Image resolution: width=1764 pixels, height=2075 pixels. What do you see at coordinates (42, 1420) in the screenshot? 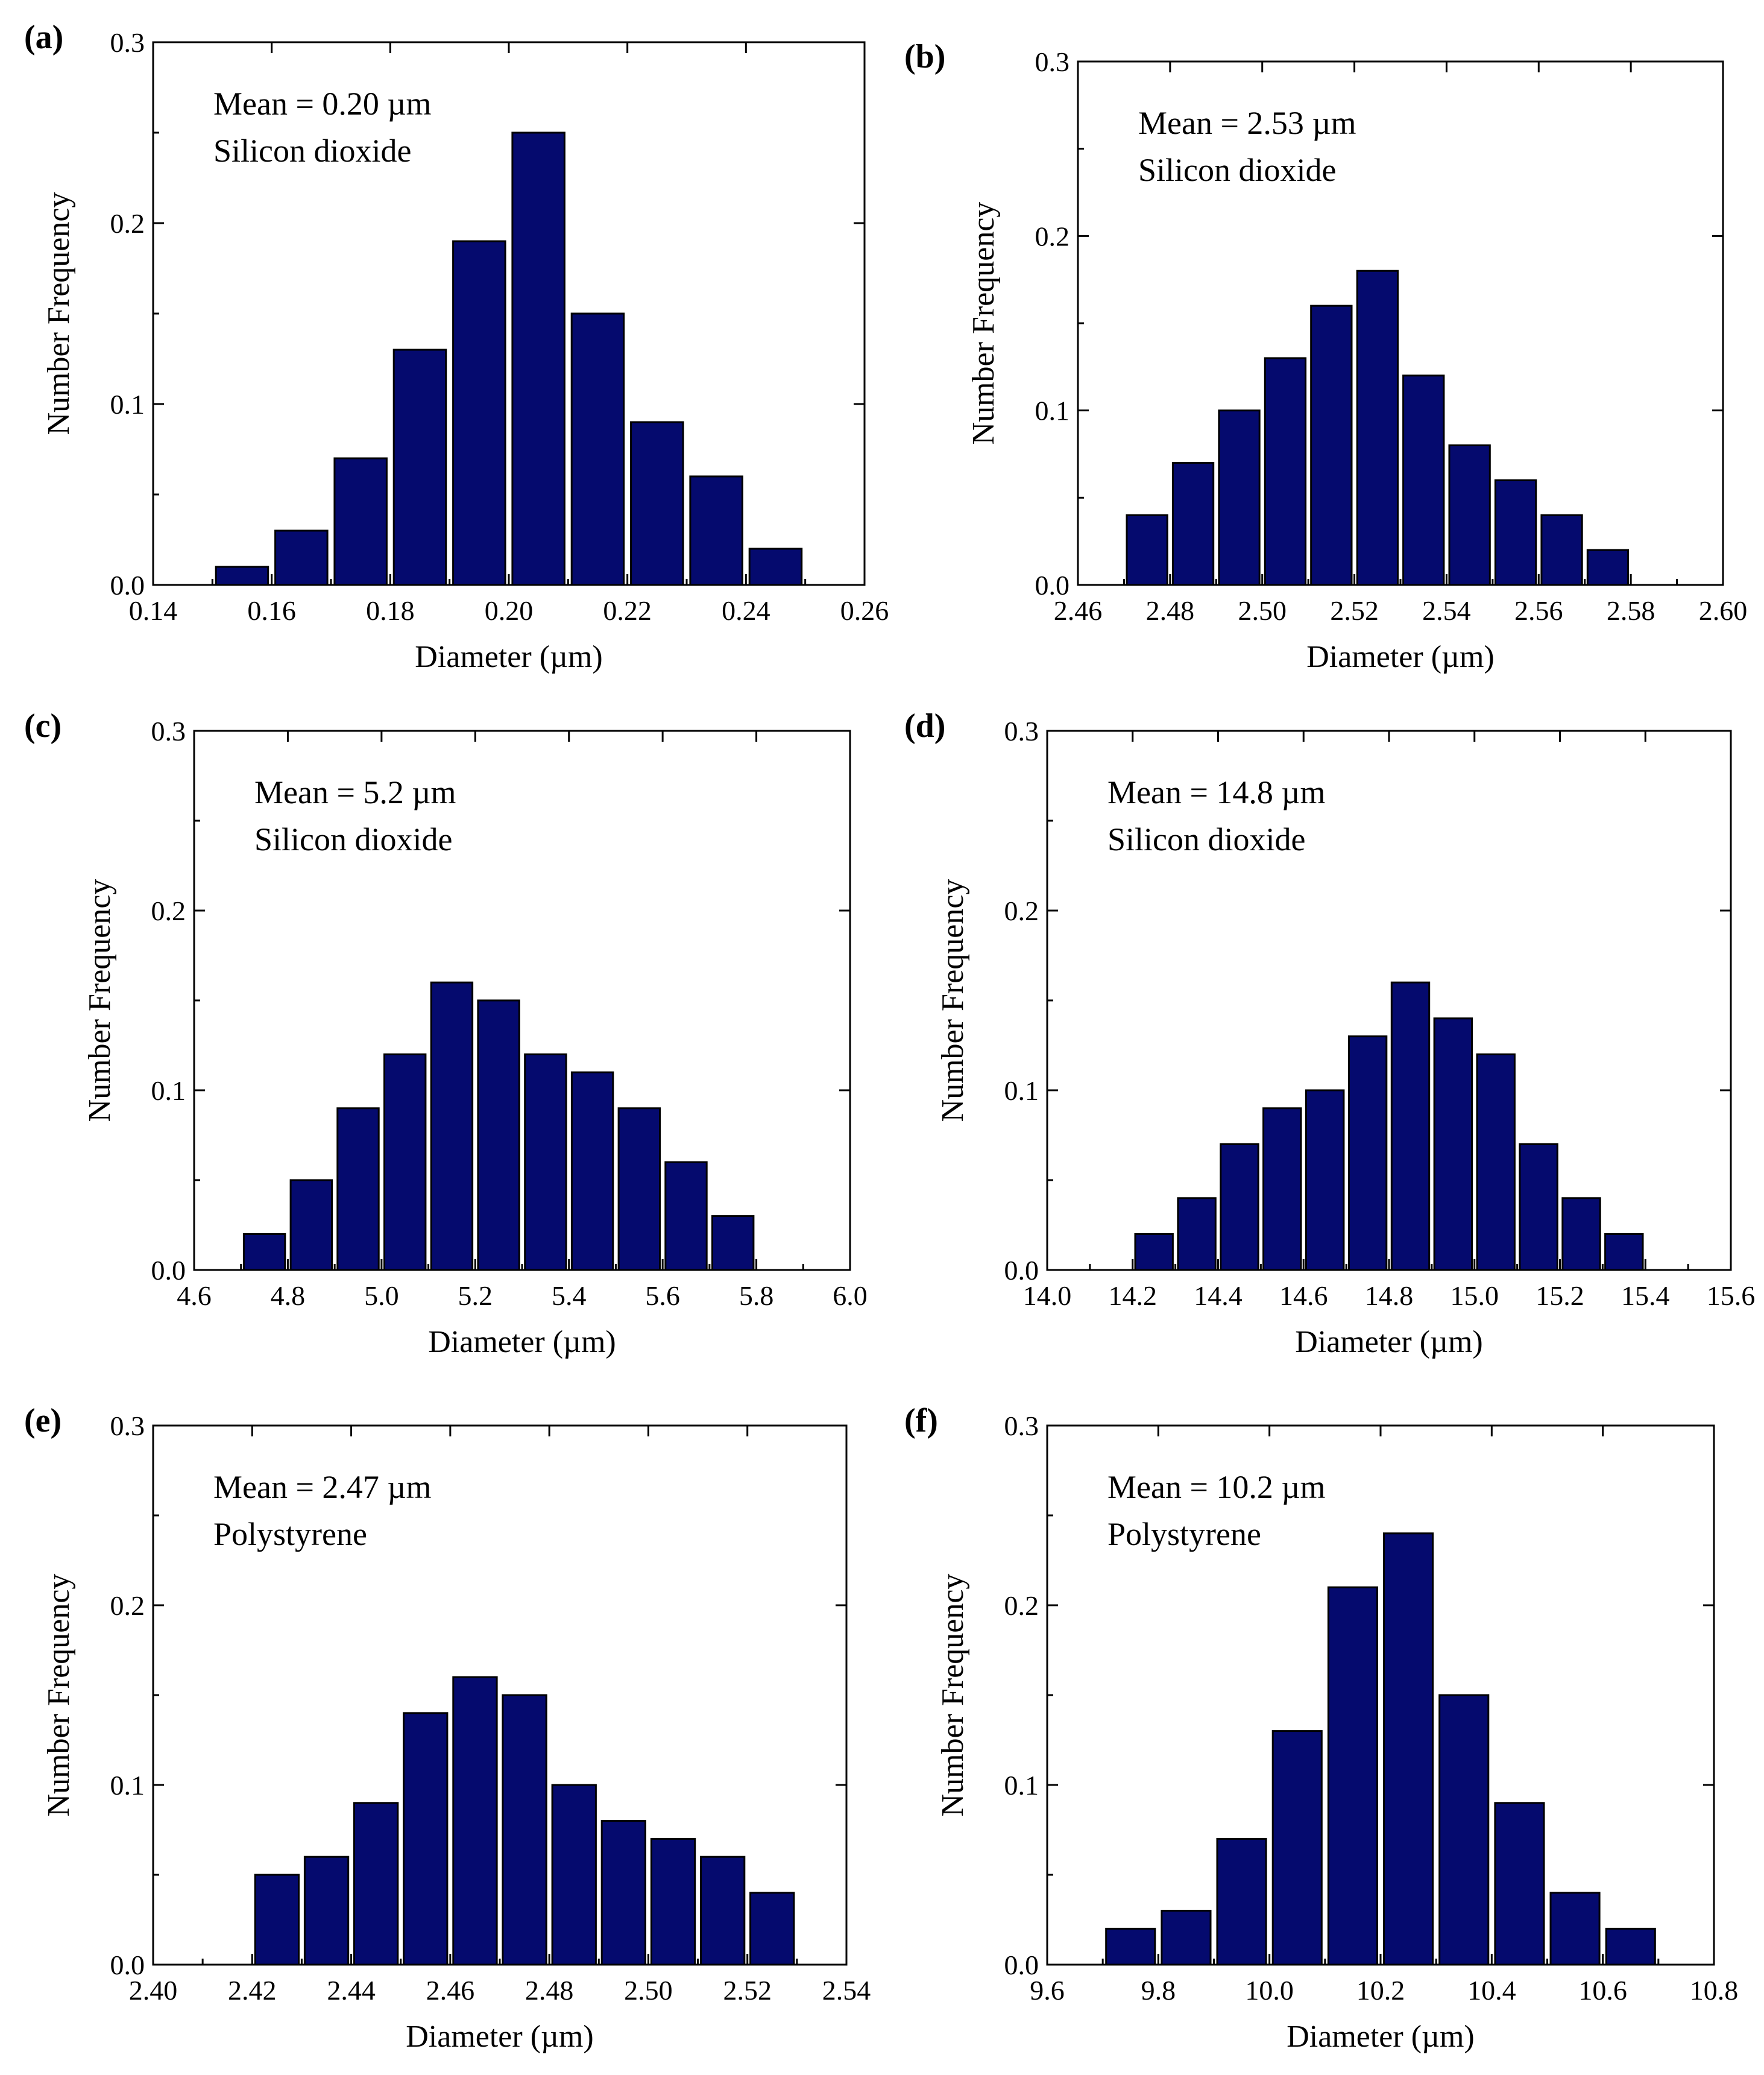
I see `panel-label: (e)` at bounding box center [42, 1420].